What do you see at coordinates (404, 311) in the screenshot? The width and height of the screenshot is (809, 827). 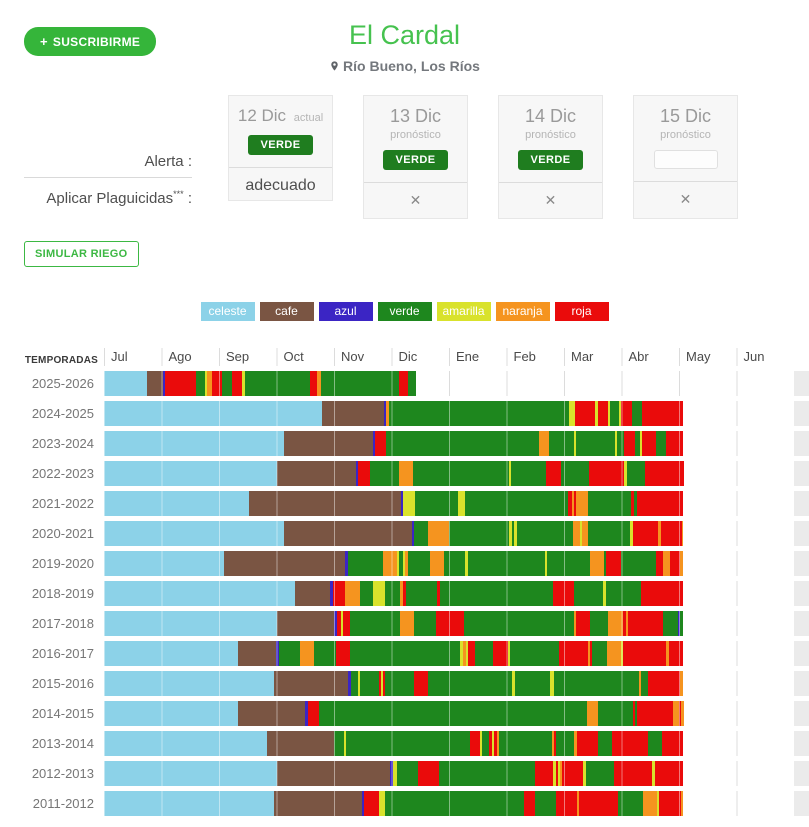 I see `legend-chip-verde: verde` at bounding box center [404, 311].